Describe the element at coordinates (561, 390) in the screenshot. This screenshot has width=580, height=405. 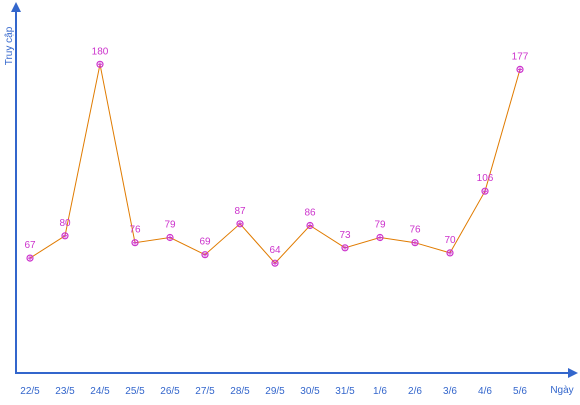
I see `x-axis-label: Ngày` at that location.